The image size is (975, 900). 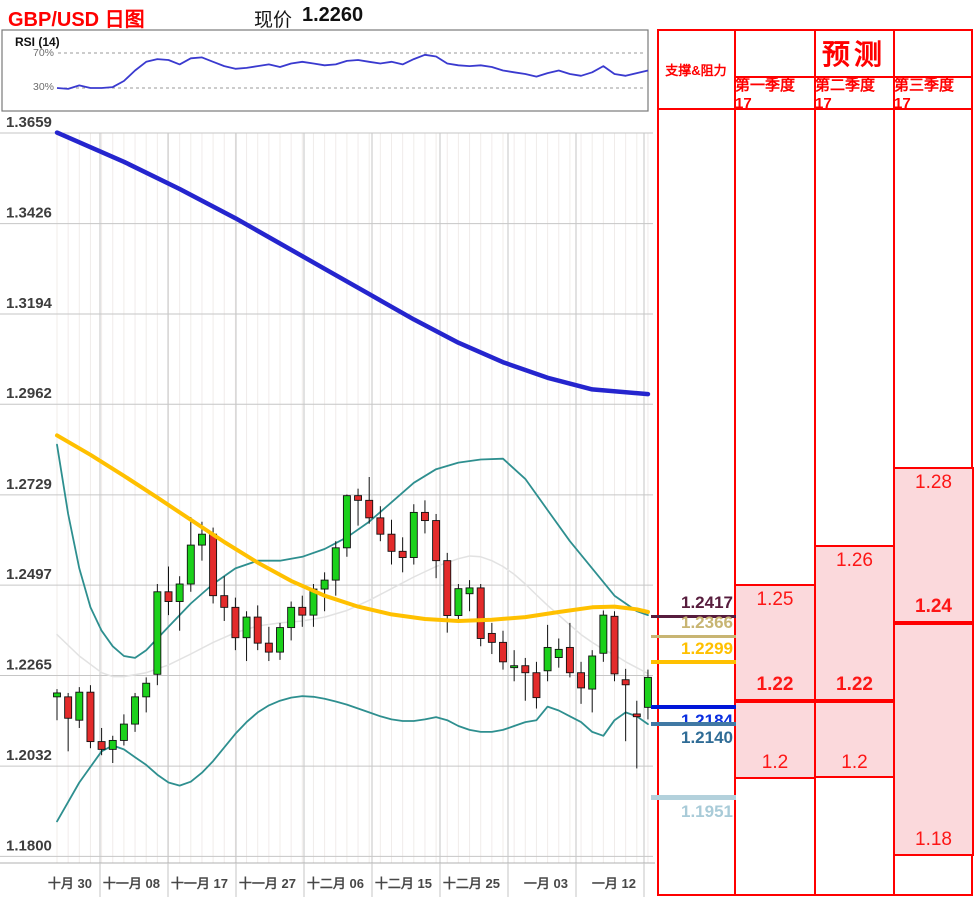 What do you see at coordinates (854, 762) in the screenshot?
I see `forecast-low-value-q2: 1.2` at bounding box center [854, 762].